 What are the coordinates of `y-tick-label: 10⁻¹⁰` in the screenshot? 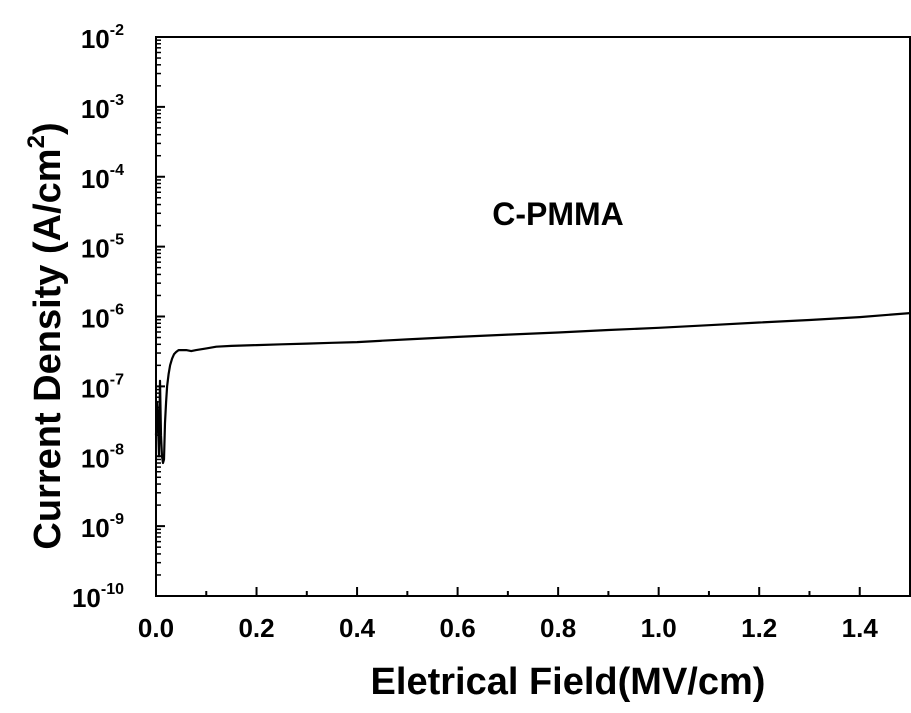 It's located at (98, 597).